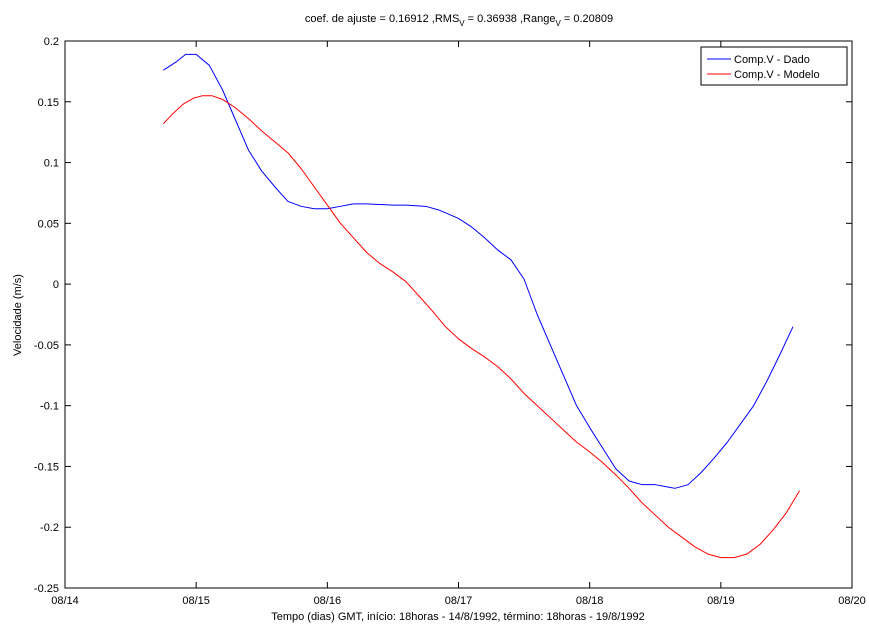 This screenshot has width=869, height=625. Describe the element at coordinates (49, 407) in the screenshot. I see `y-tick-label: -0.1` at that location.